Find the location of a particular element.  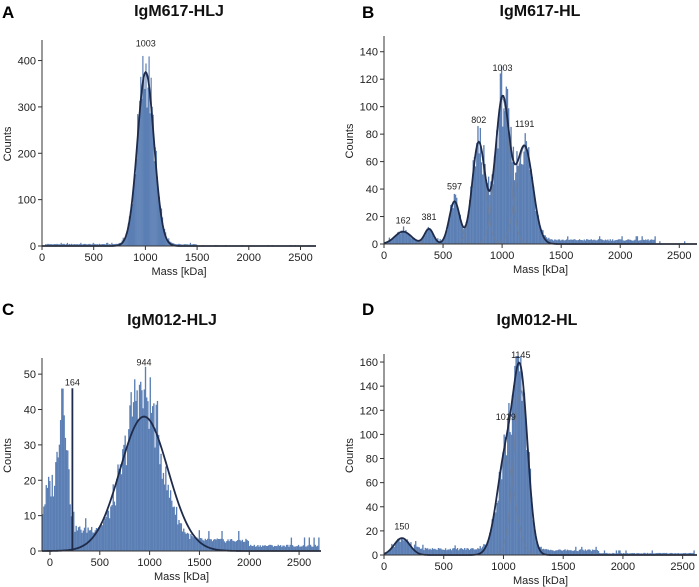

x-tick-label: 0 is located at coordinates (50, 563).